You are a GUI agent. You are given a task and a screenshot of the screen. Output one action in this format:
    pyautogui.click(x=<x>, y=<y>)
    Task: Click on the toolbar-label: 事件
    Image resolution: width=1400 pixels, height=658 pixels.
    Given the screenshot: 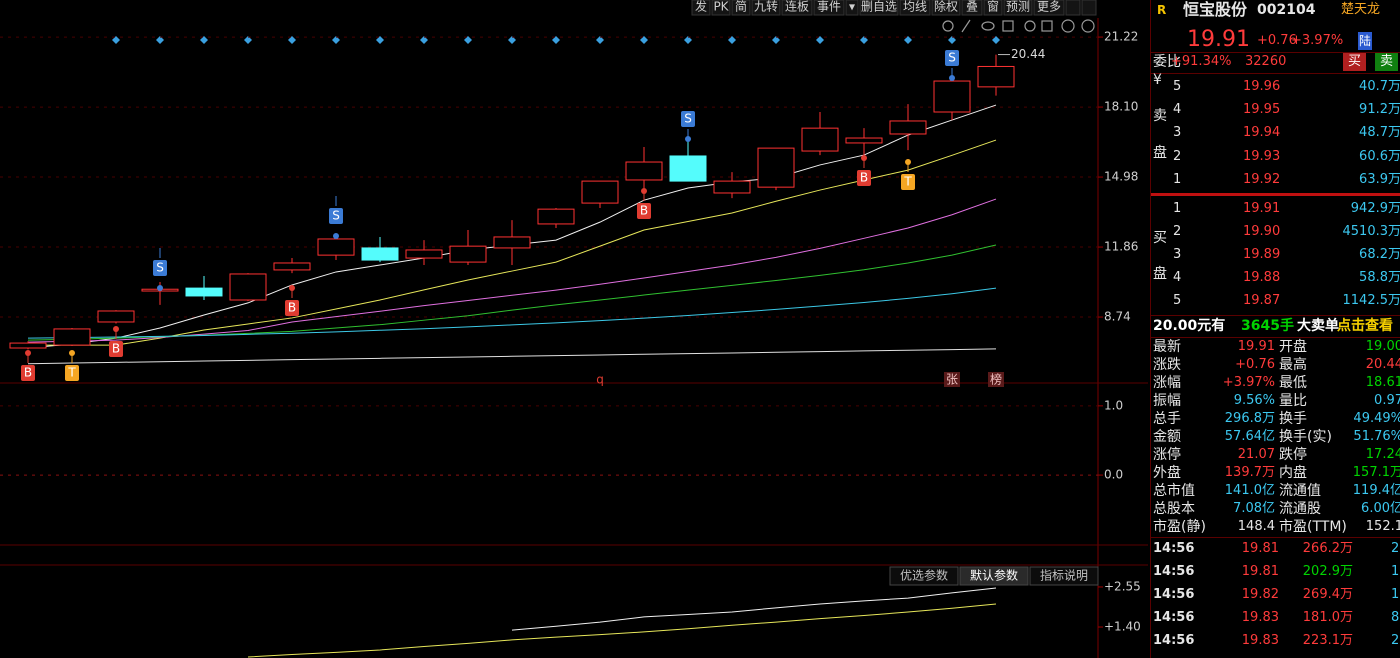 What is the action you would take?
    pyautogui.click(x=829, y=7)
    